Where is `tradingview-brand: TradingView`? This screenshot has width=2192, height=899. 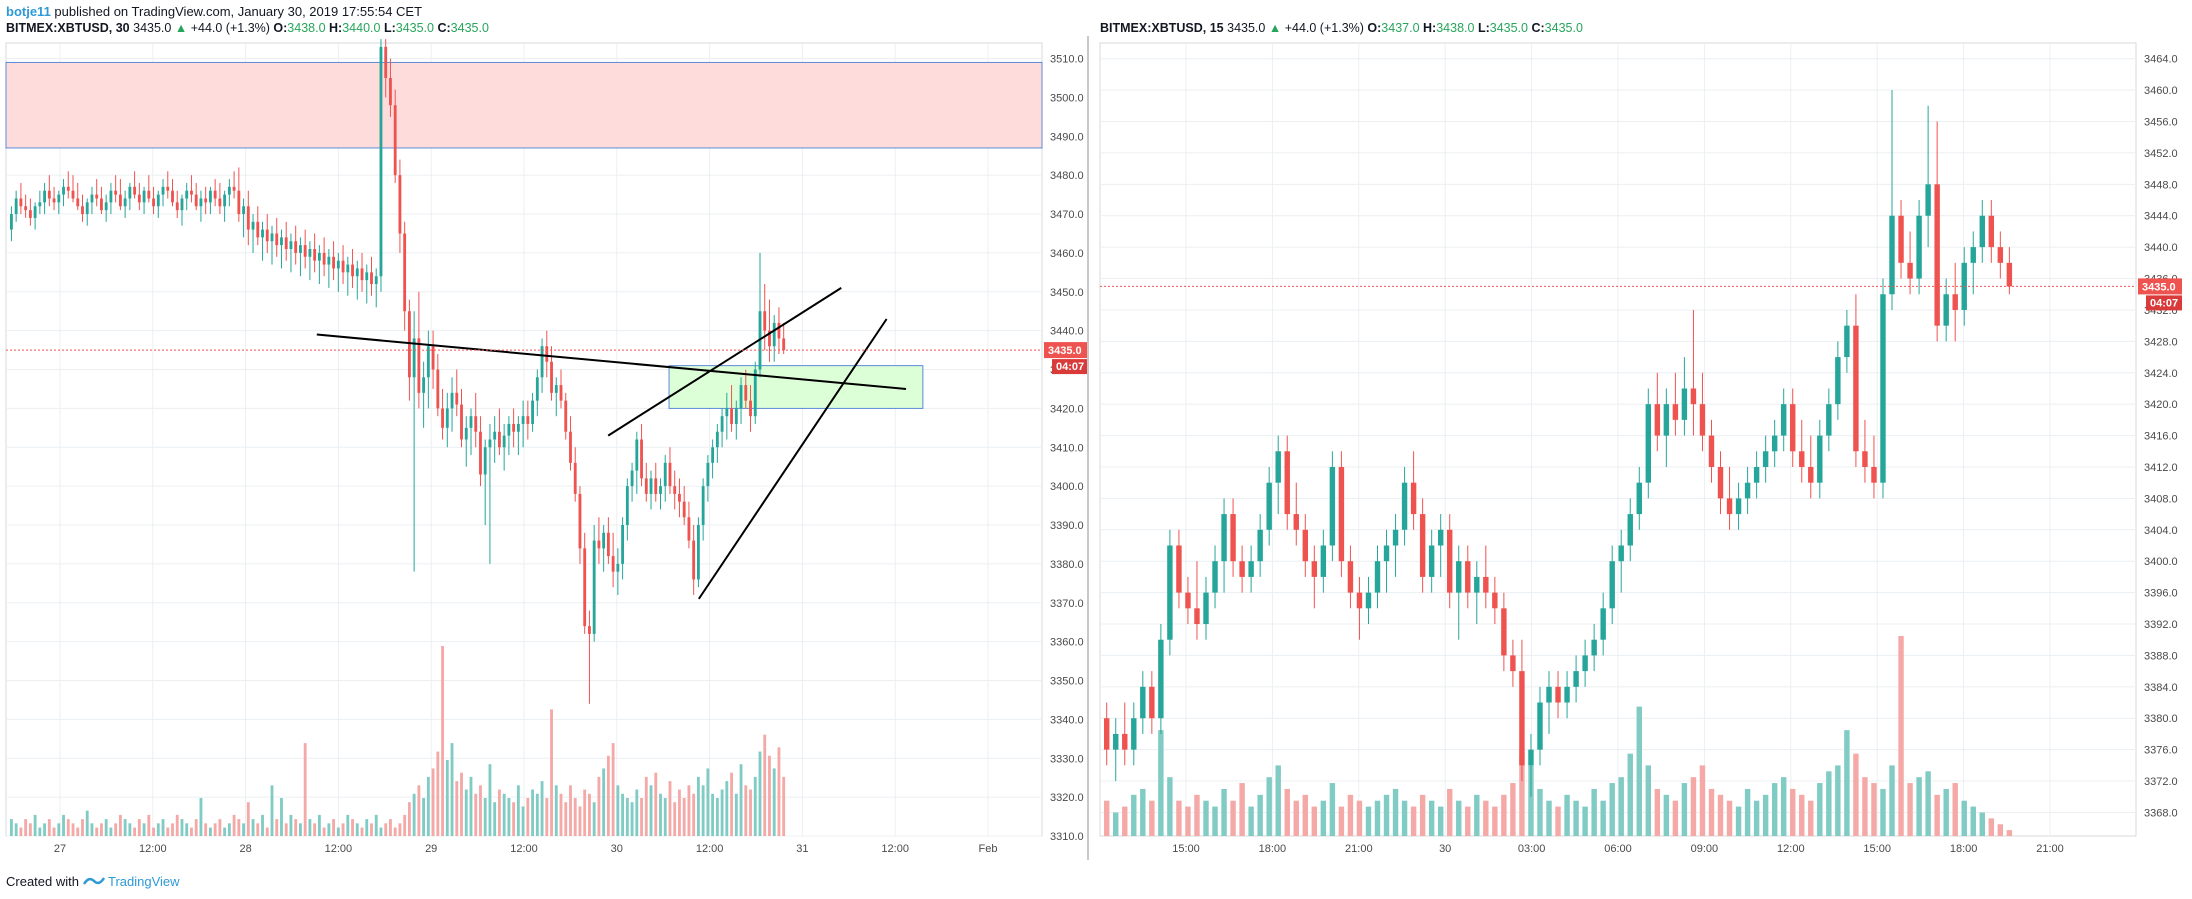 tradingview-brand: TradingView is located at coordinates (144, 881).